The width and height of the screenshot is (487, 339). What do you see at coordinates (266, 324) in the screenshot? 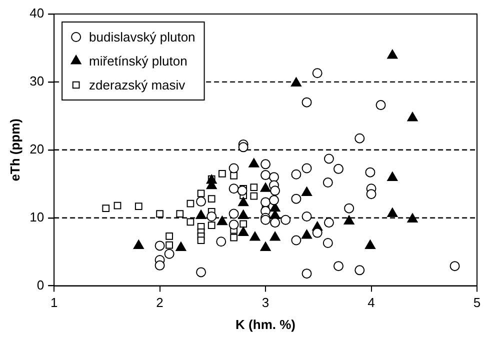
I see `x-axis-title: K (hm. %)` at bounding box center [266, 324].